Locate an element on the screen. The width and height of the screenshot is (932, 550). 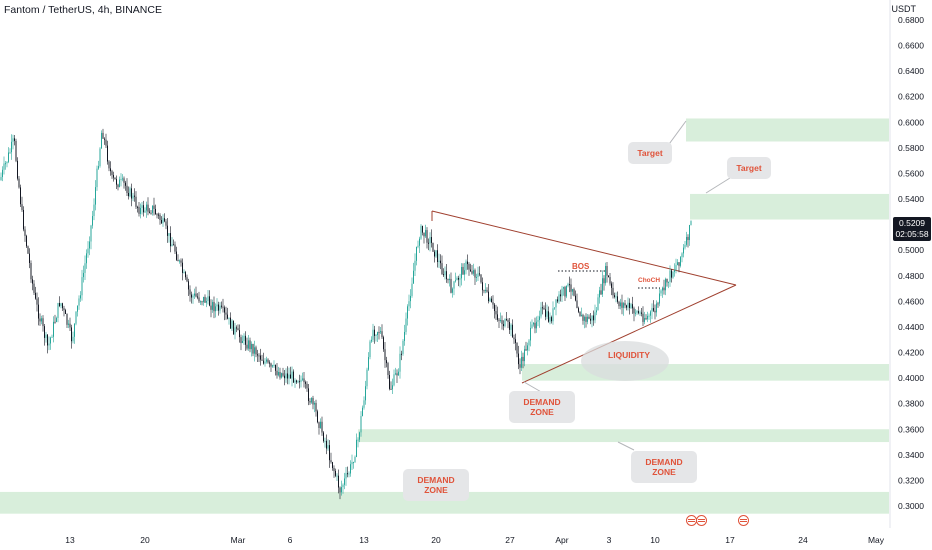
y-tick-label: 0.3800 is located at coordinates (911, 404).